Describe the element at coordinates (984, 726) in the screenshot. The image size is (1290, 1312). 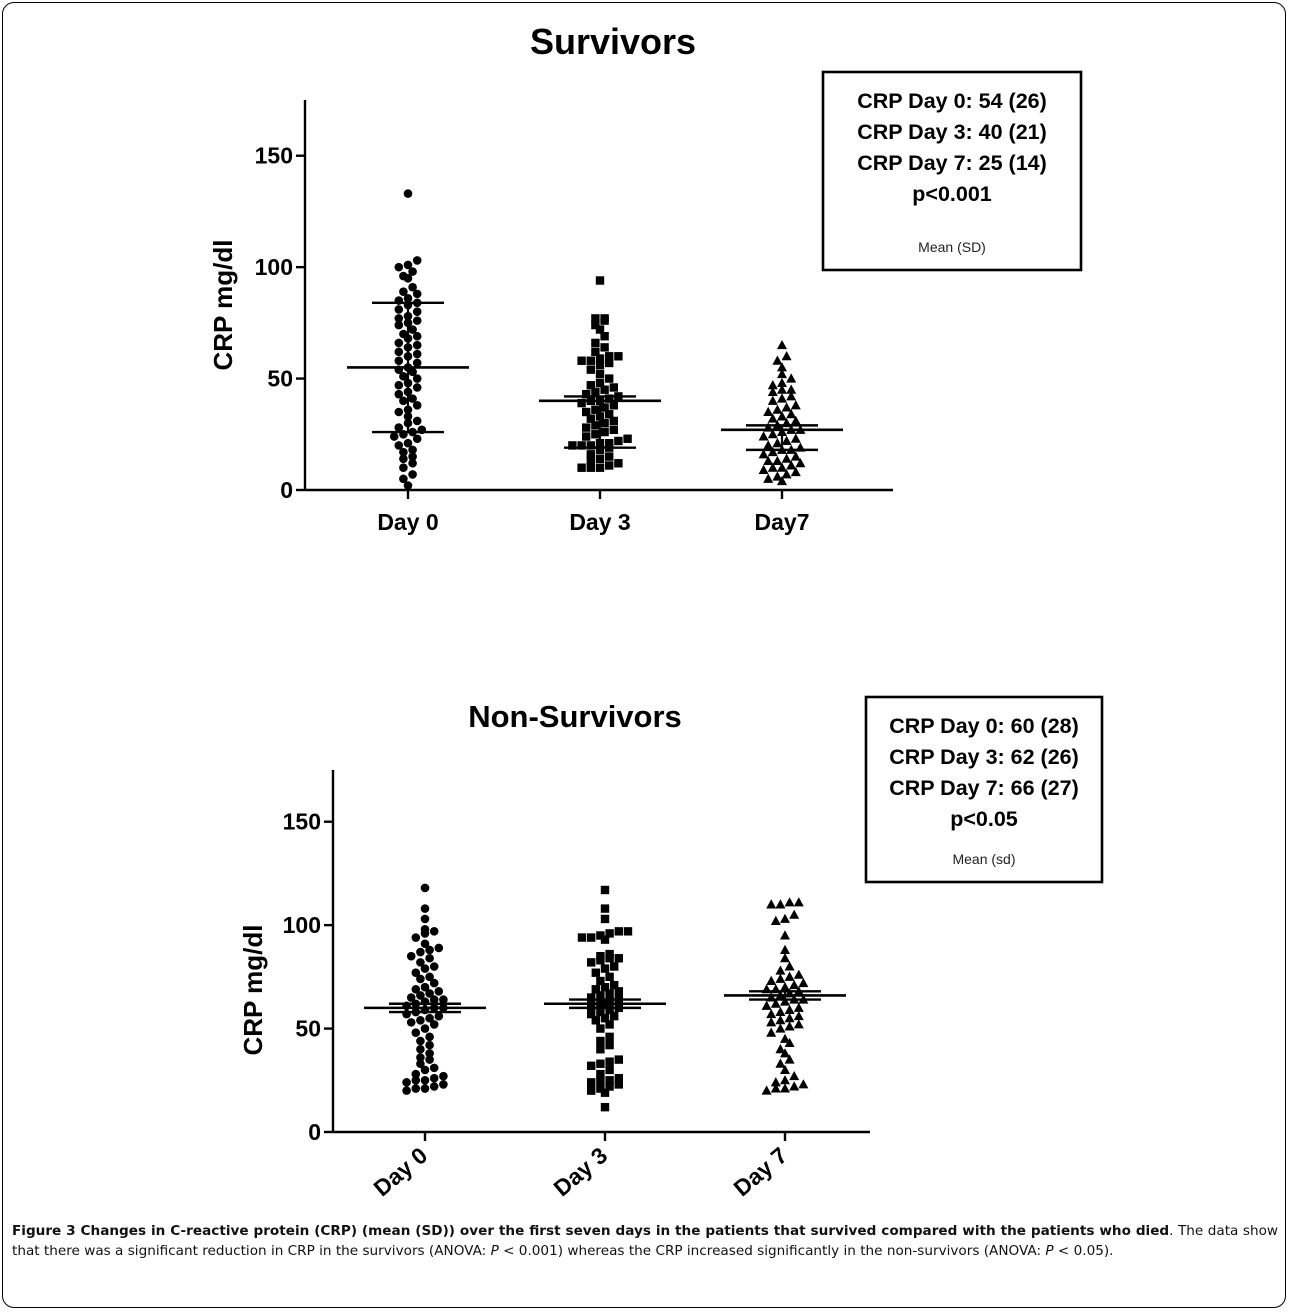
I see `chart1-stats-line: CRP Day 0: 60 (28)` at that location.